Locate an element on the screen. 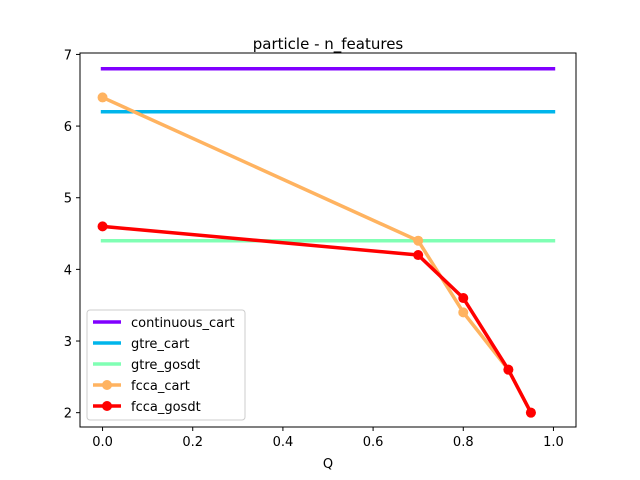 This screenshot has height=480, width=640. y-tick-label: 7 is located at coordinates (68, 55).